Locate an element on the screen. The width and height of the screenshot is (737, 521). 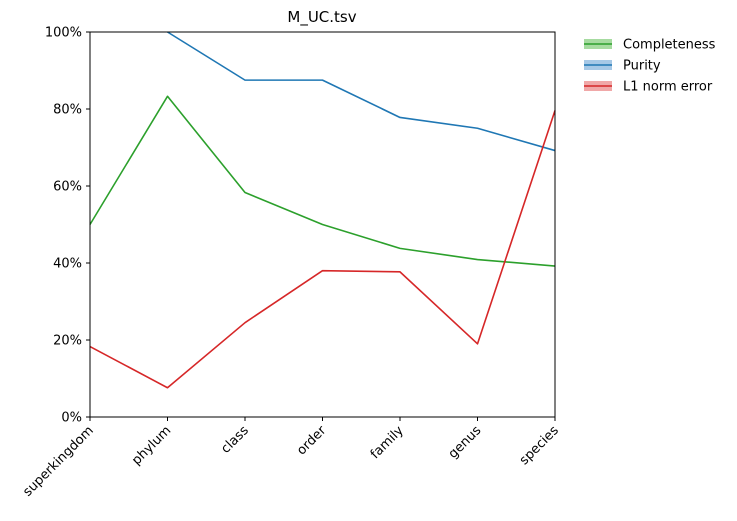
legend: Completeness Purity L1 norm error is located at coordinates (650, 66).